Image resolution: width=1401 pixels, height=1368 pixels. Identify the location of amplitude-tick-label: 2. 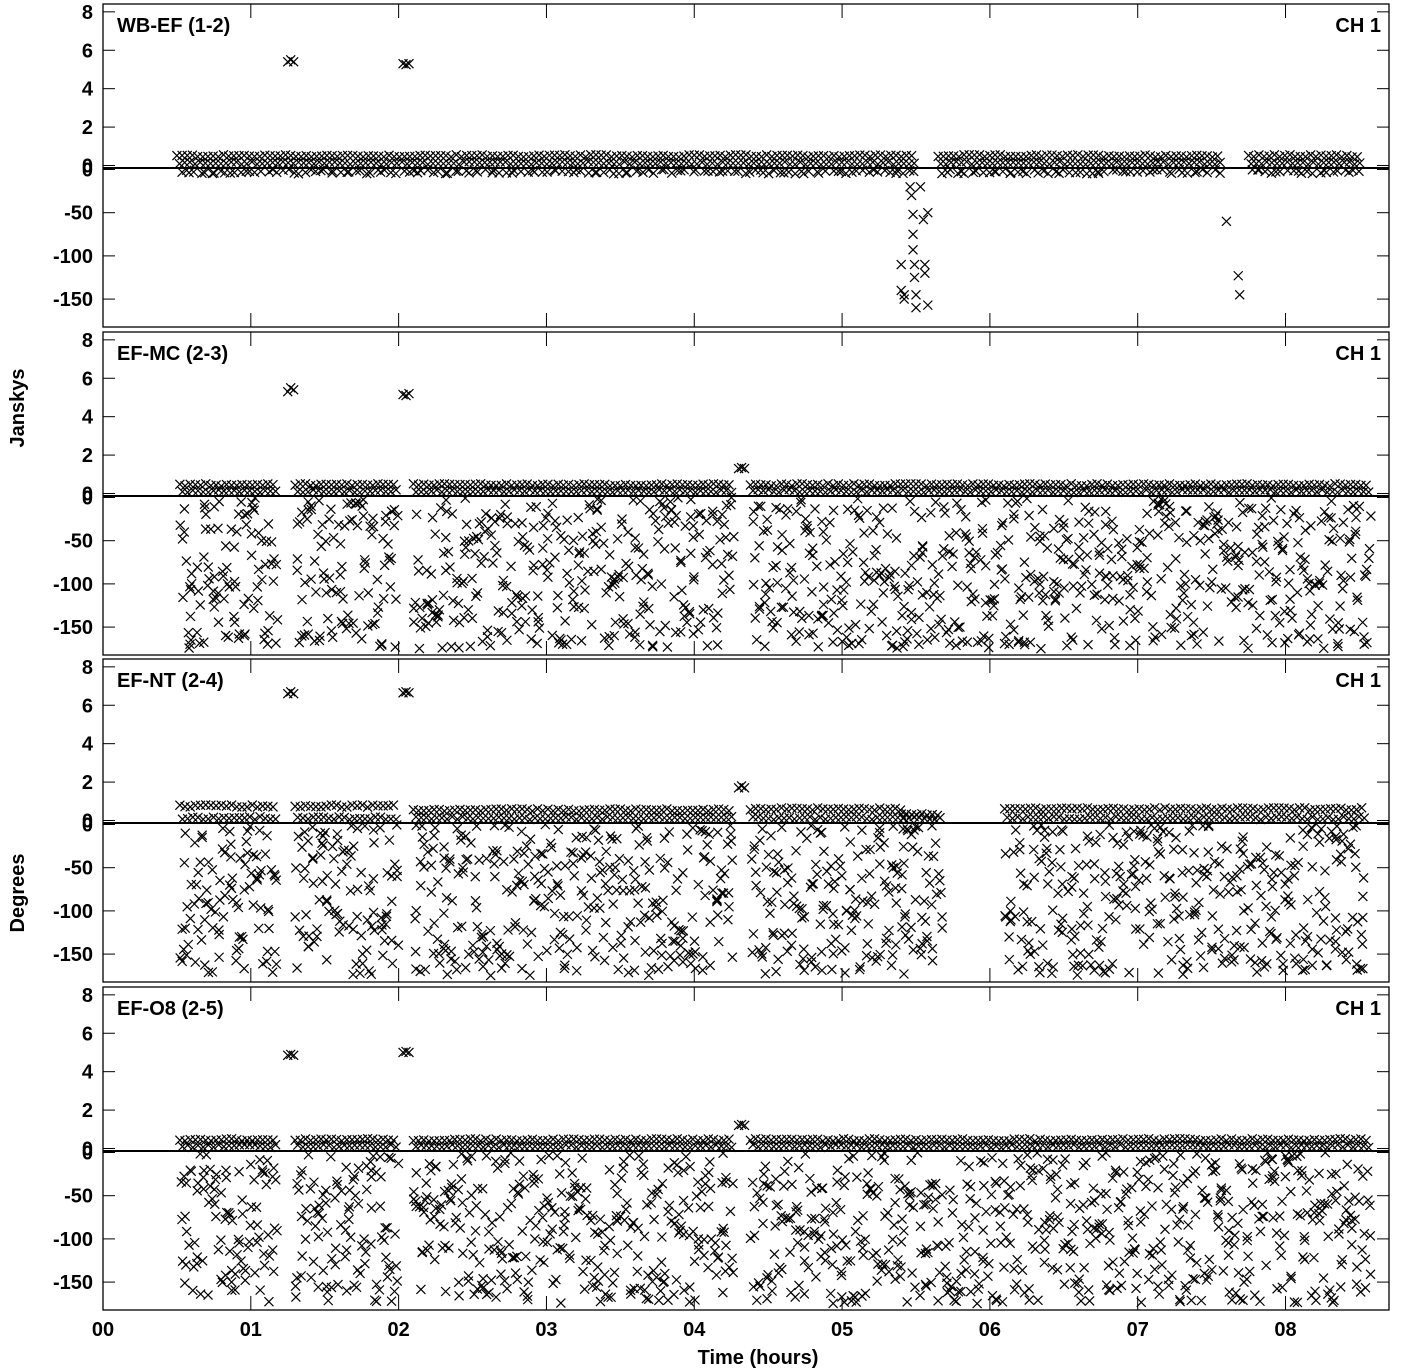
(87, 1111).